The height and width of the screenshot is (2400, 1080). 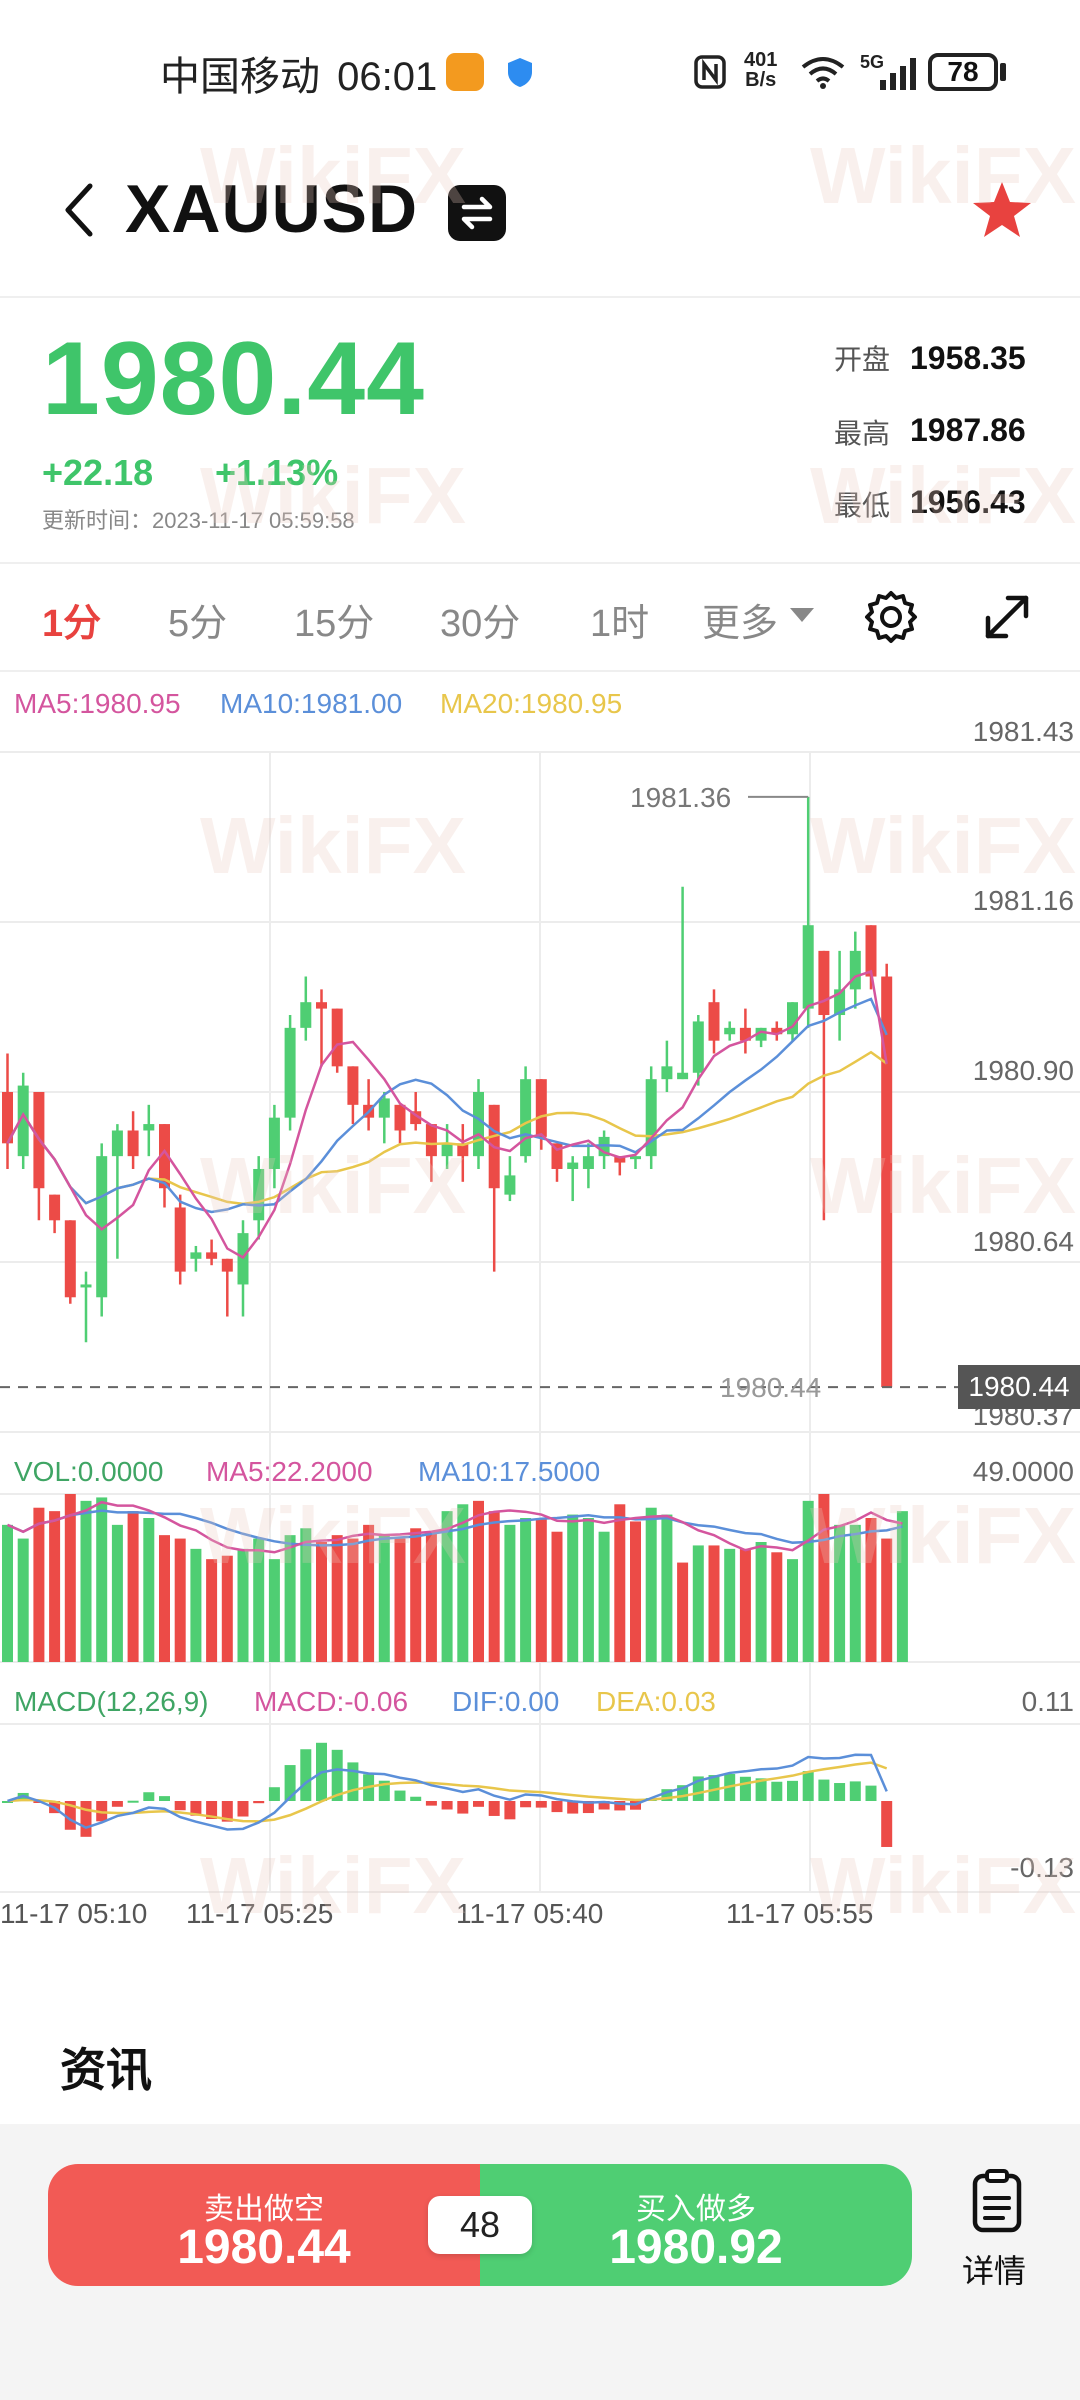 What do you see at coordinates (72, 624) in the screenshot?
I see `tab-1min: 1分` at bounding box center [72, 624].